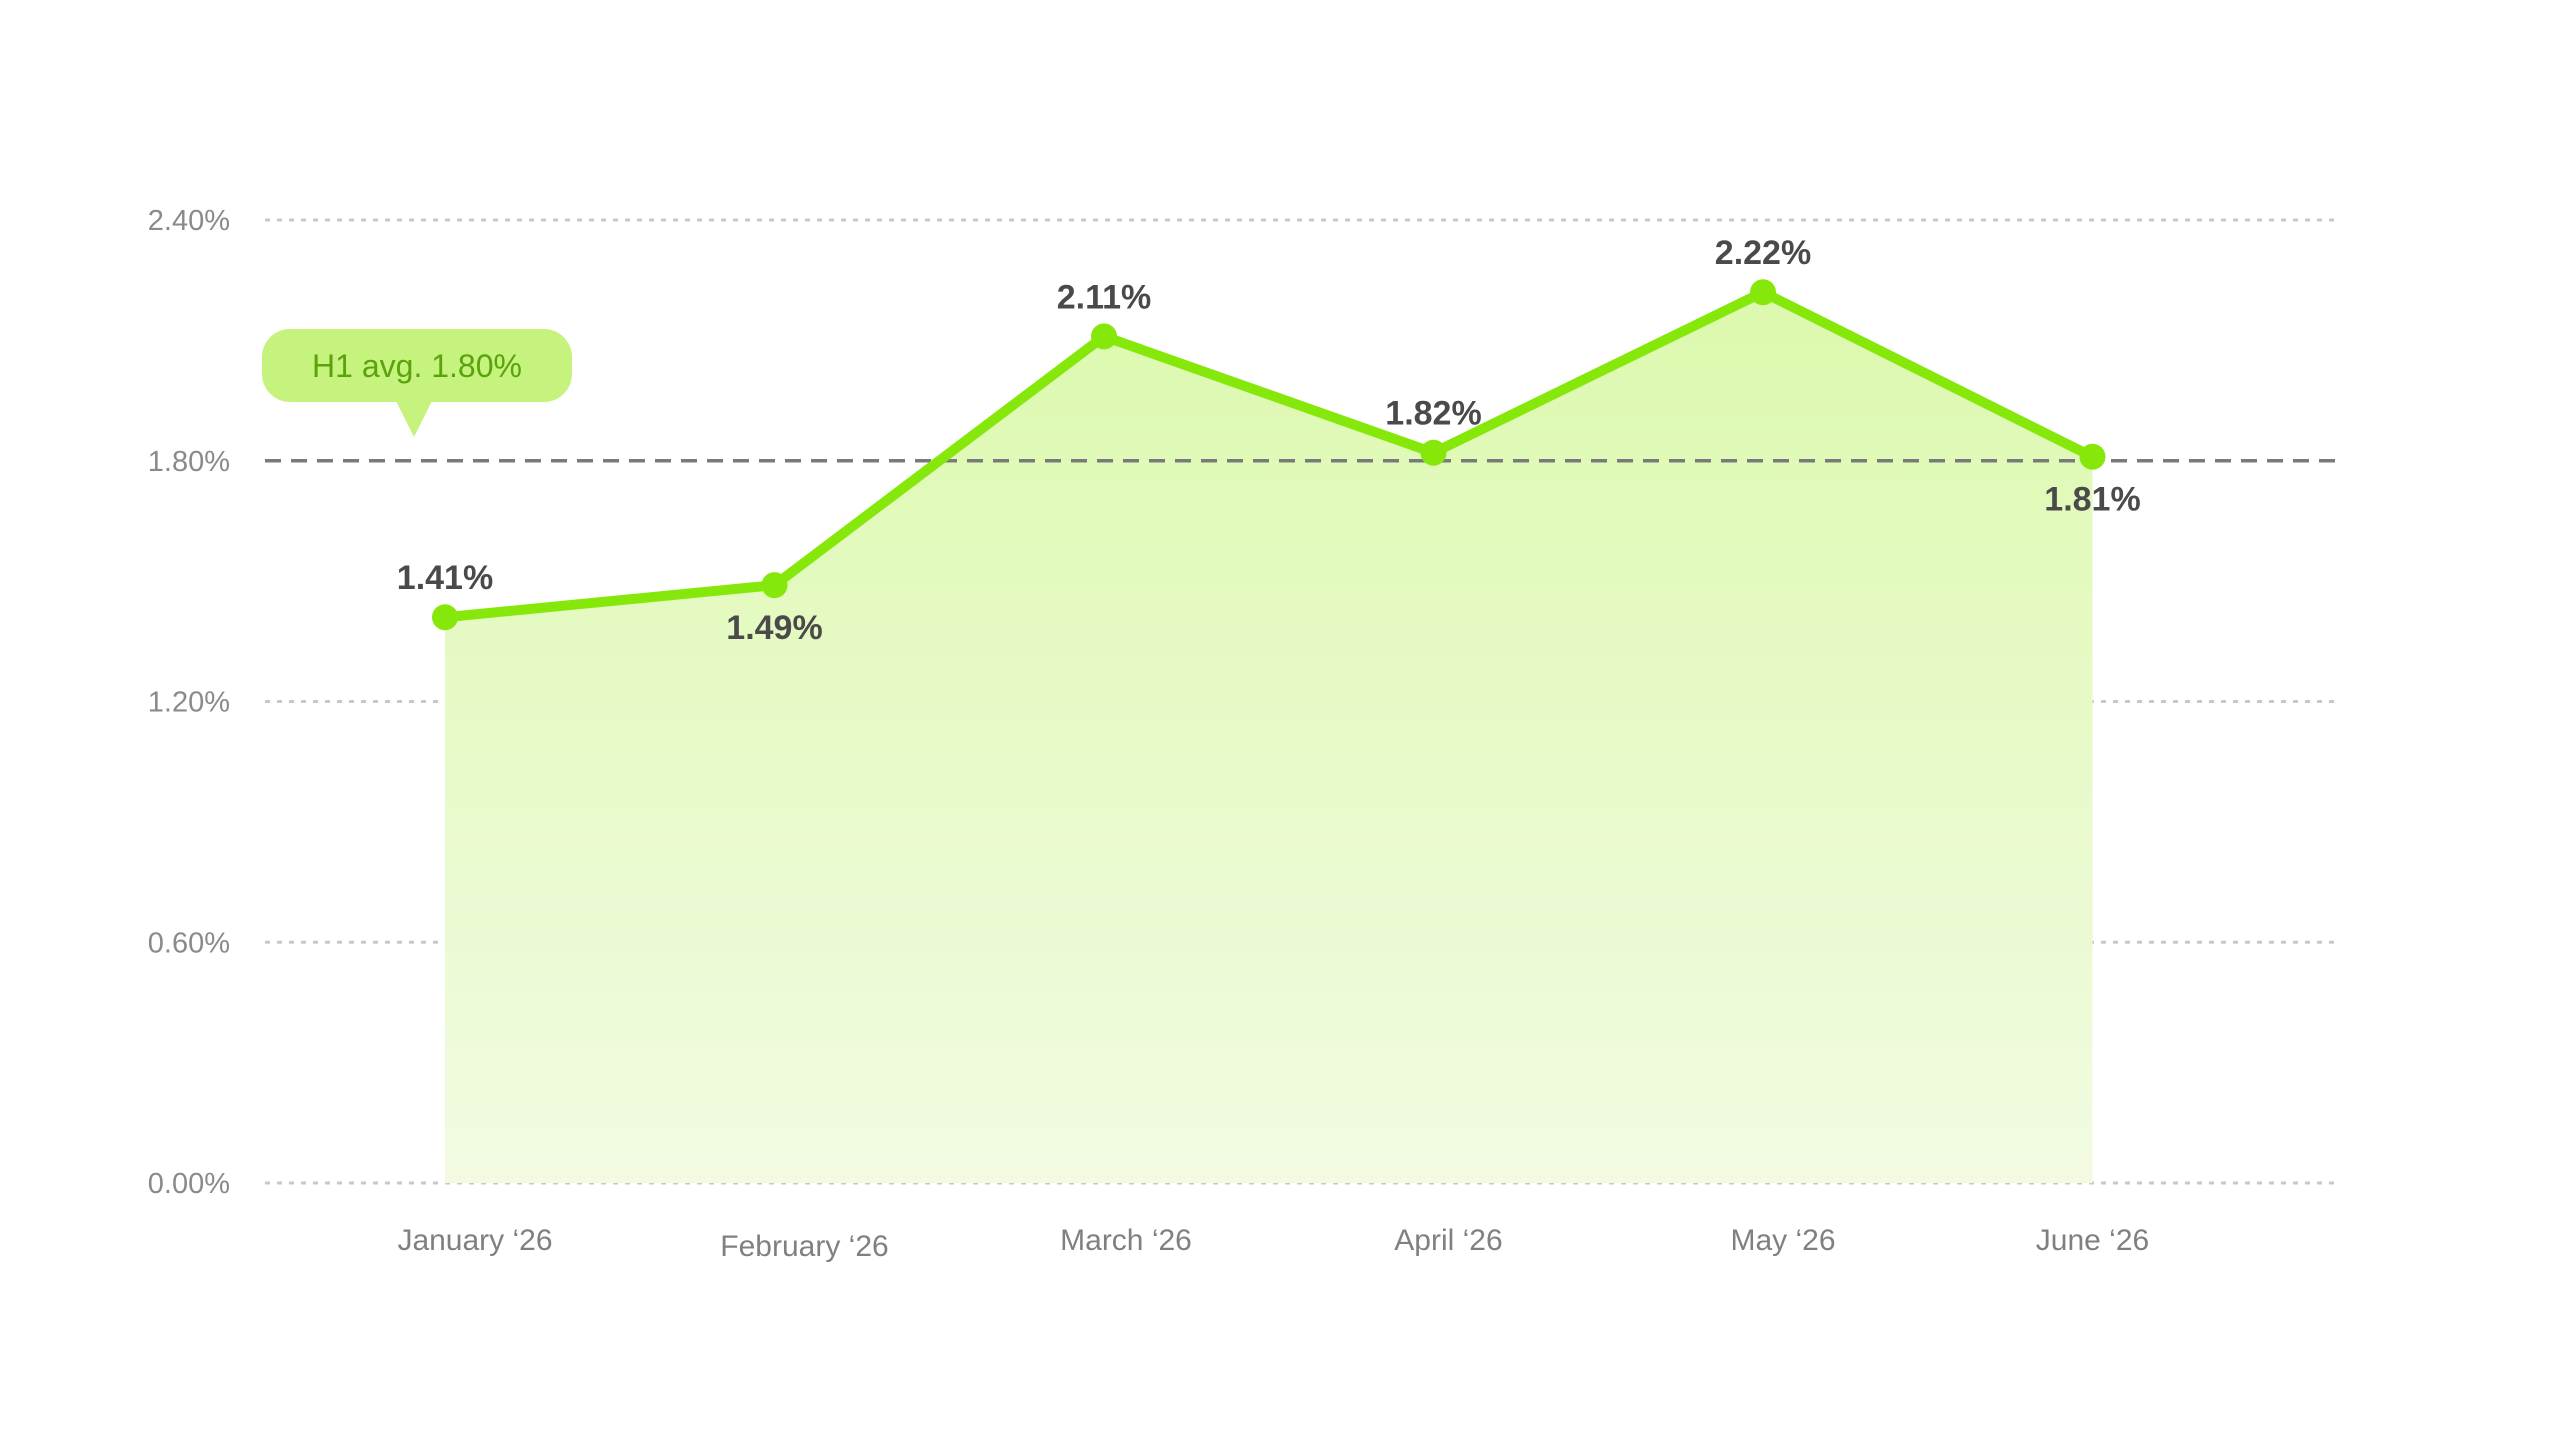 This screenshot has width=2560, height=1440. Describe the element at coordinates (1448, 1240) in the screenshot. I see `x-category-label: April ‘26` at that location.